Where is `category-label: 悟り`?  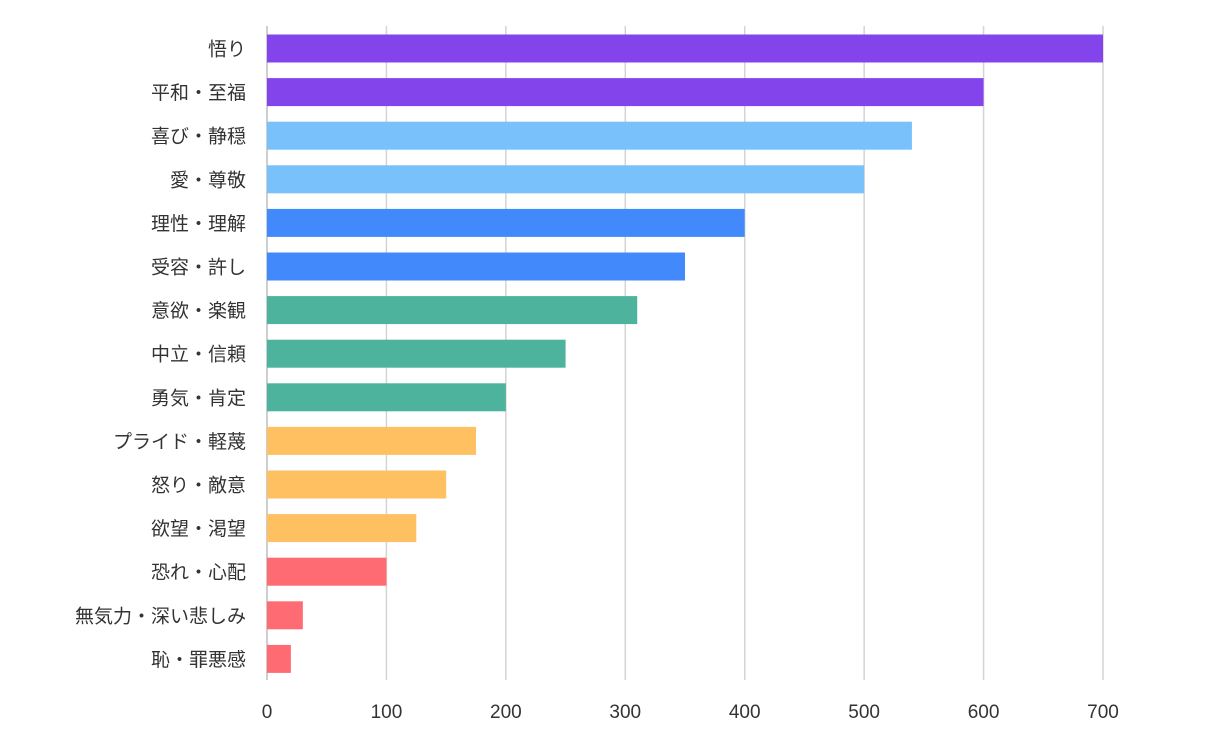
category-label: 悟り is located at coordinates (227, 50).